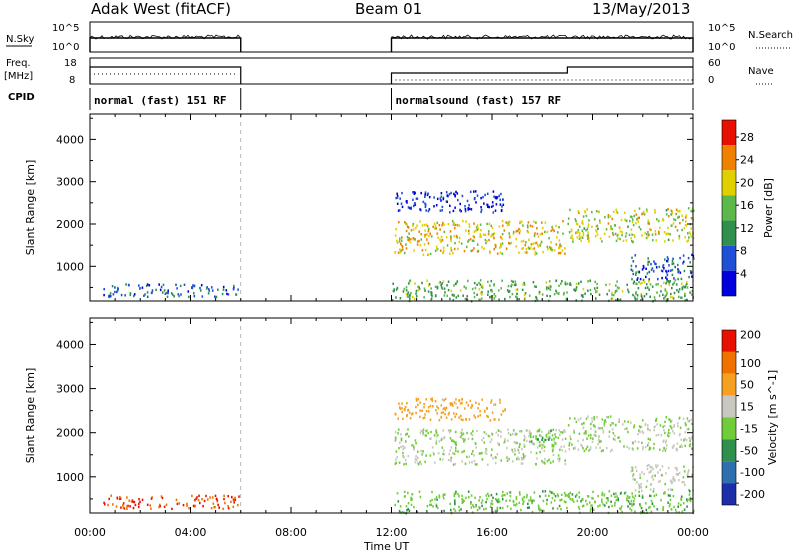 This screenshot has width=800, height=554. Describe the element at coordinates (90, 532) in the screenshot. I see `x-tick-label-0: 00:00` at that location.